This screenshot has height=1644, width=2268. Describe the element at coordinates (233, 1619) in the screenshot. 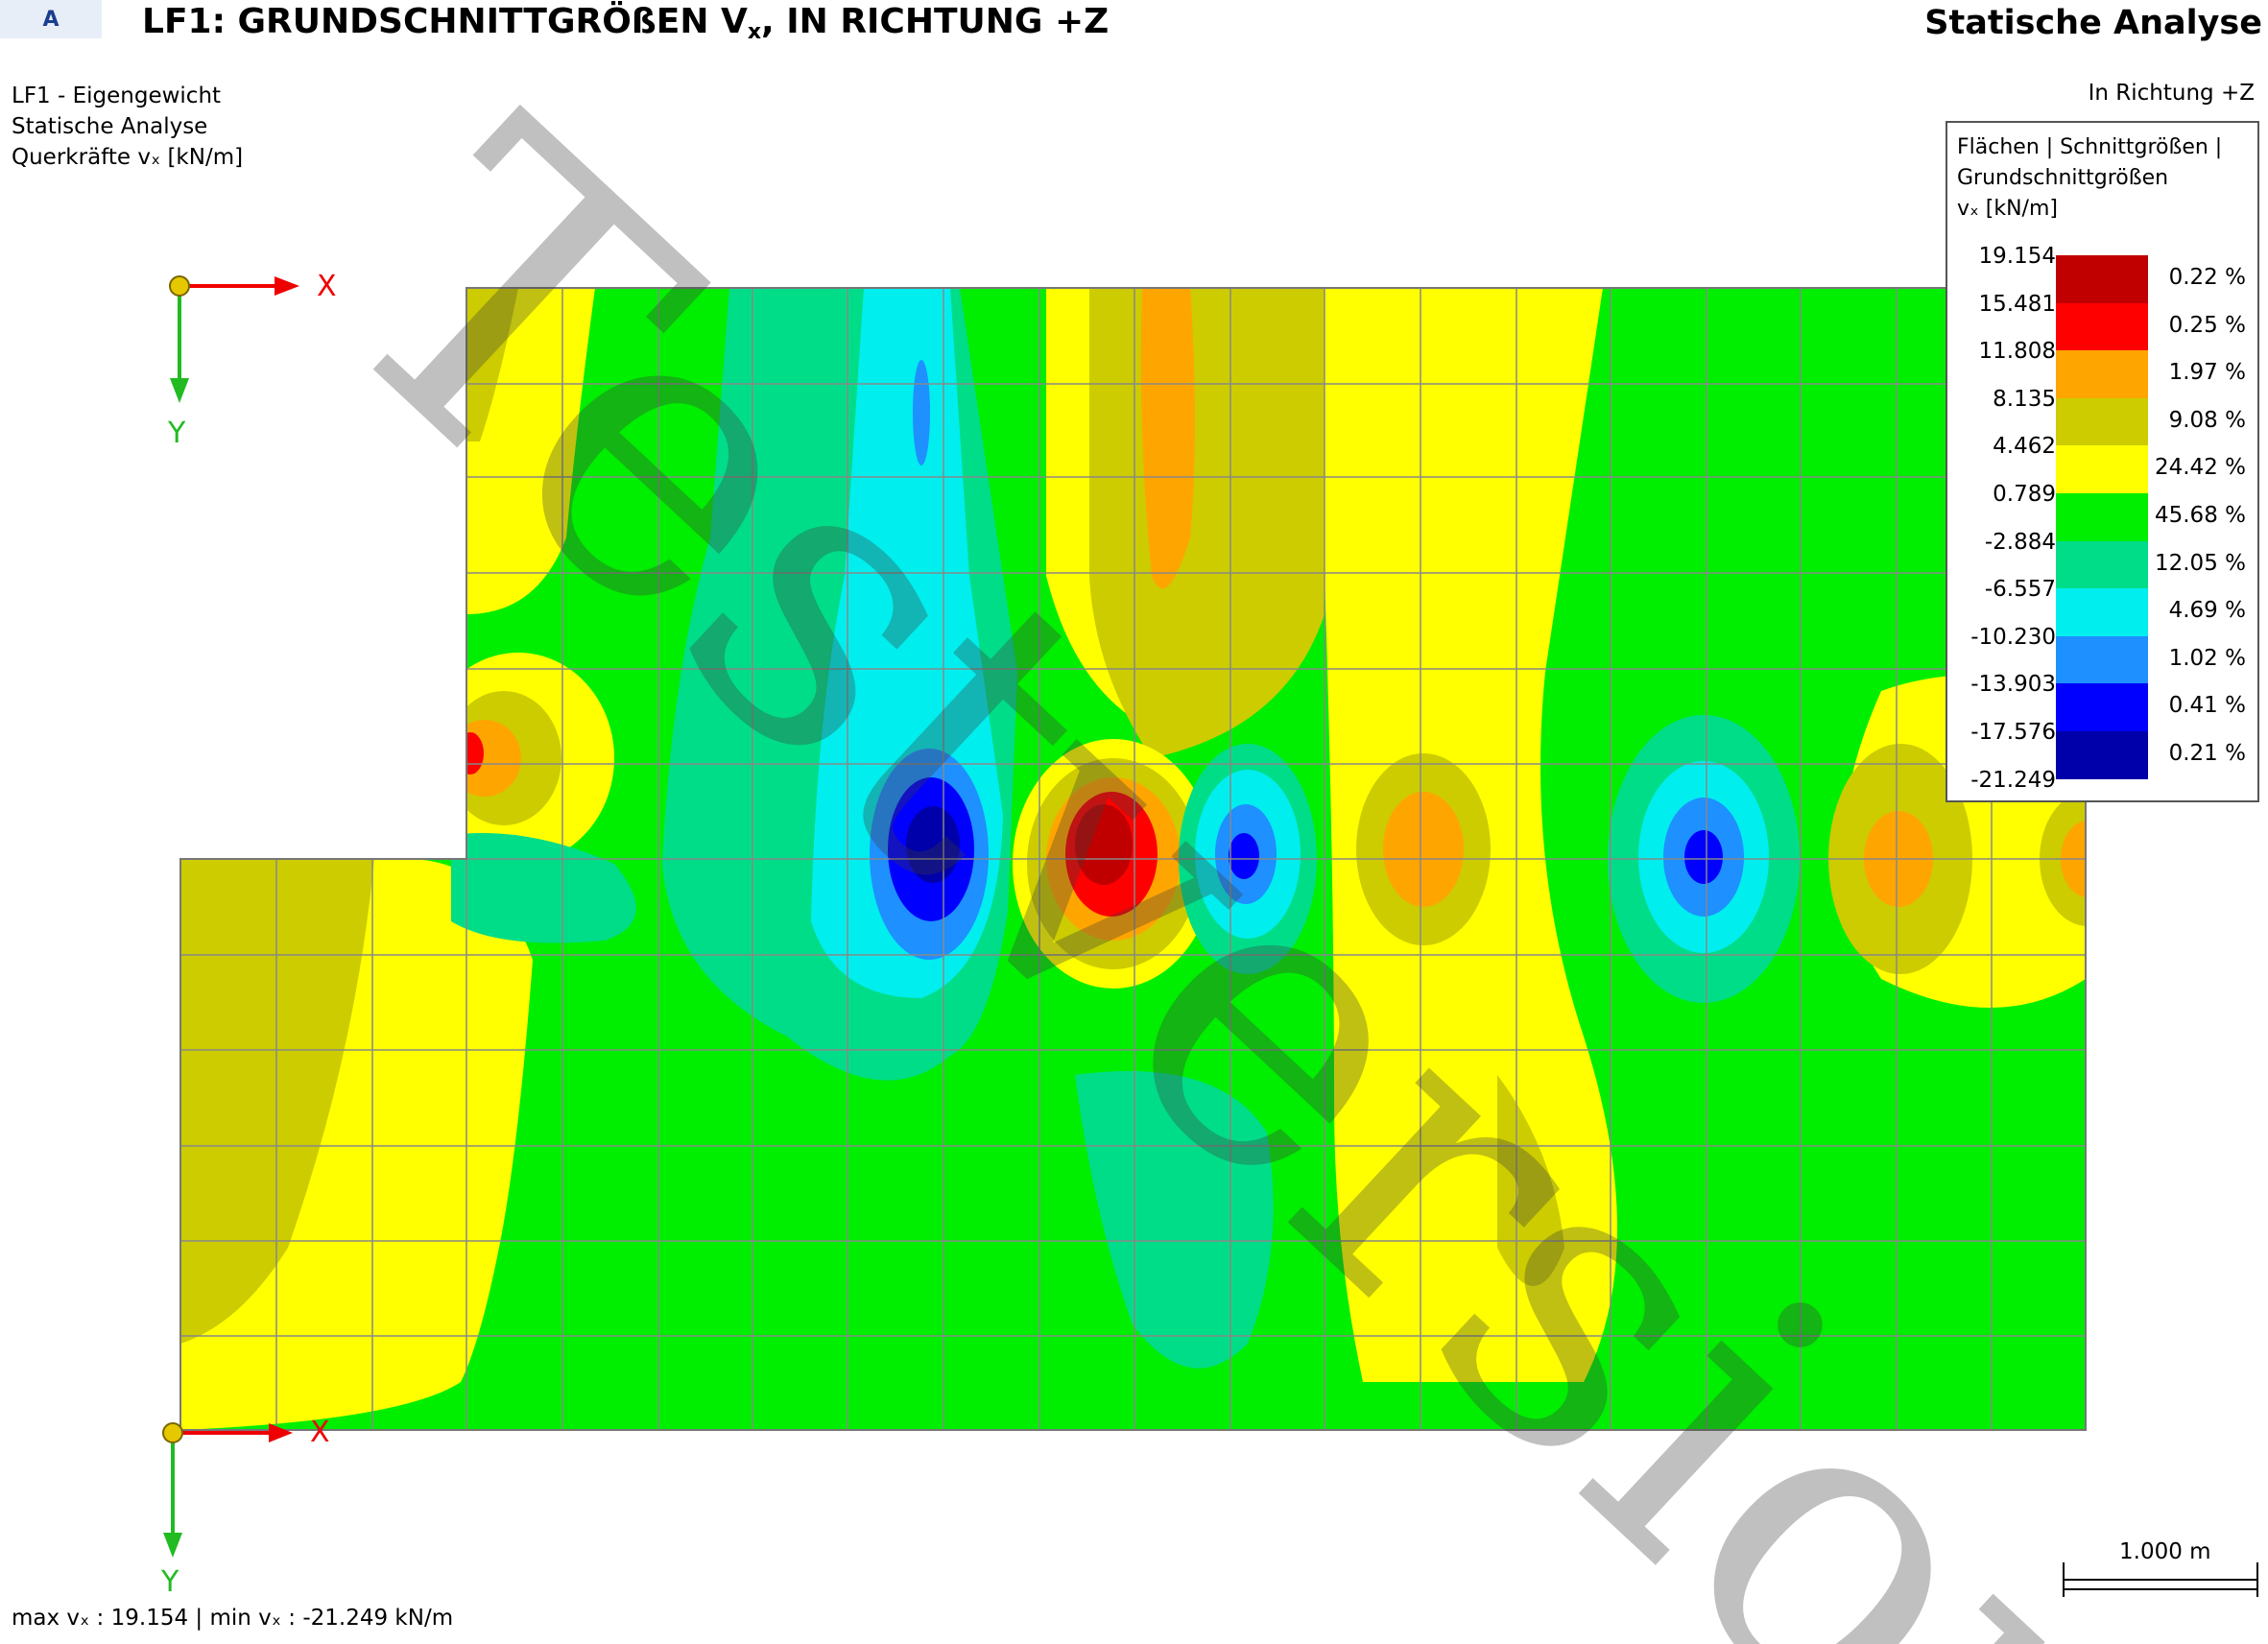

I see `extreme-values: max vₓ : 19.154 | min vₓ : -21.249 kN/m` at that location.